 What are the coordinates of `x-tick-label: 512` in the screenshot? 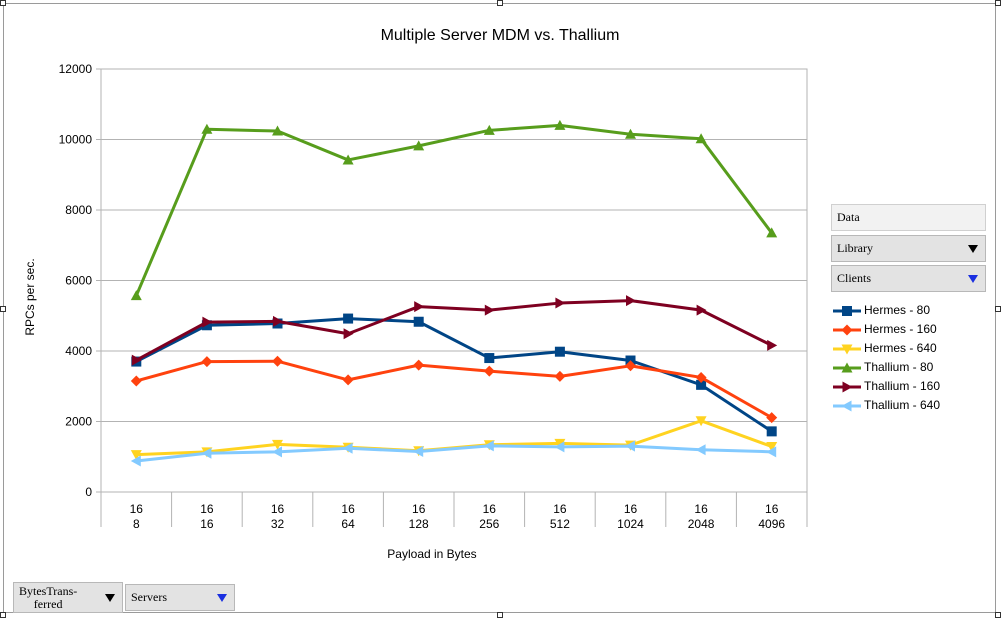 It's located at (560, 524).